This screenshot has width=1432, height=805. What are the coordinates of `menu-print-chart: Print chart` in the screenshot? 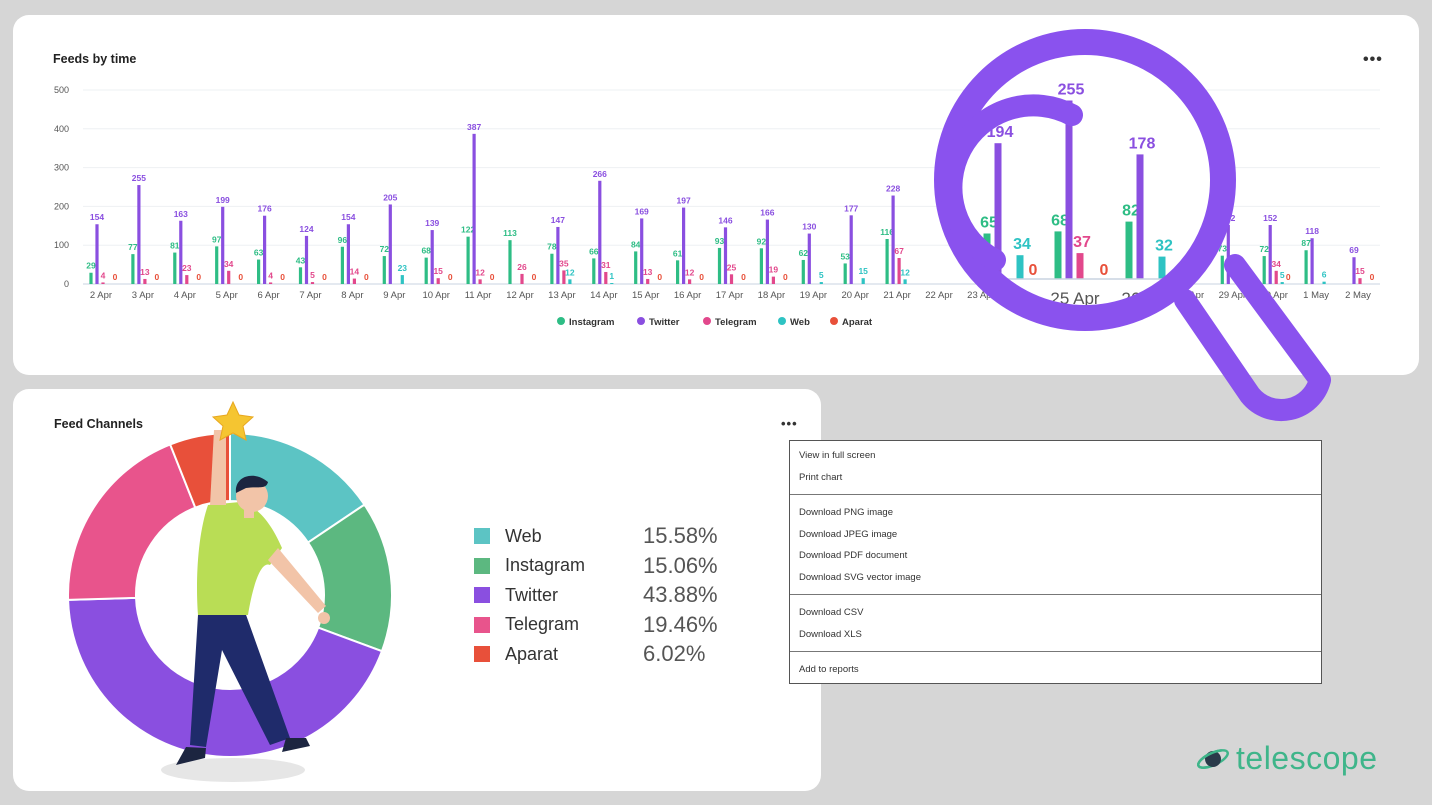 It's located at (821, 477).